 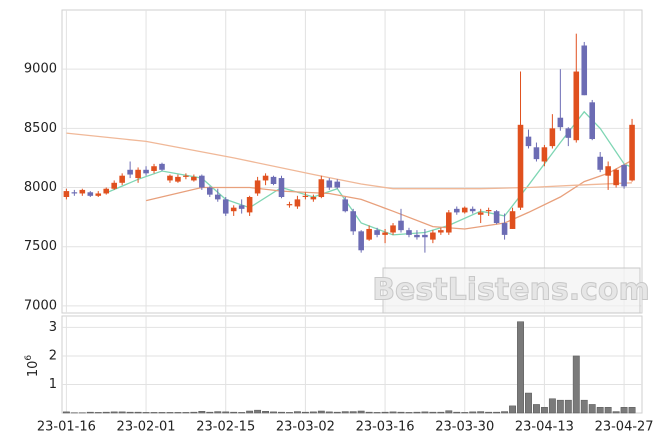 What do you see at coordinates (225, 427) in the screenshot?
I see `x-tick-label: 23-02-15` at bounding box center [225, 427].